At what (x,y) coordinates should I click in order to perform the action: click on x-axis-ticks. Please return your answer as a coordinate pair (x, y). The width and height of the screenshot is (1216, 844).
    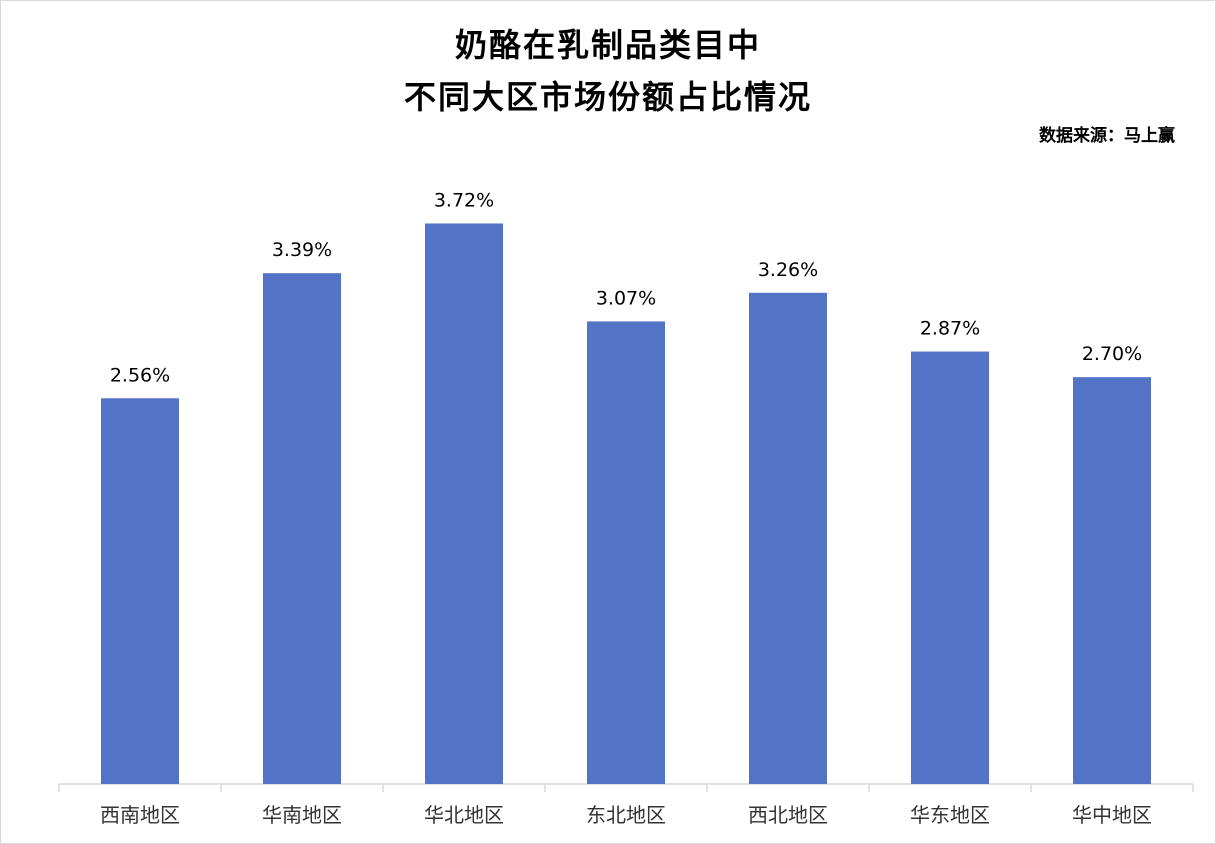
    Looking at the image, I should click on (626, 788).